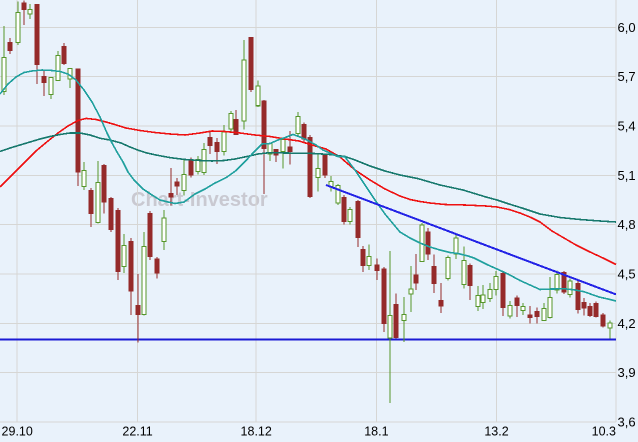 This screenshot has height=442, width=638. What do you see at coordinates (627, 27) in the screenshot?
I see `svg-text: 6,0` at bounding box center [627, 27].